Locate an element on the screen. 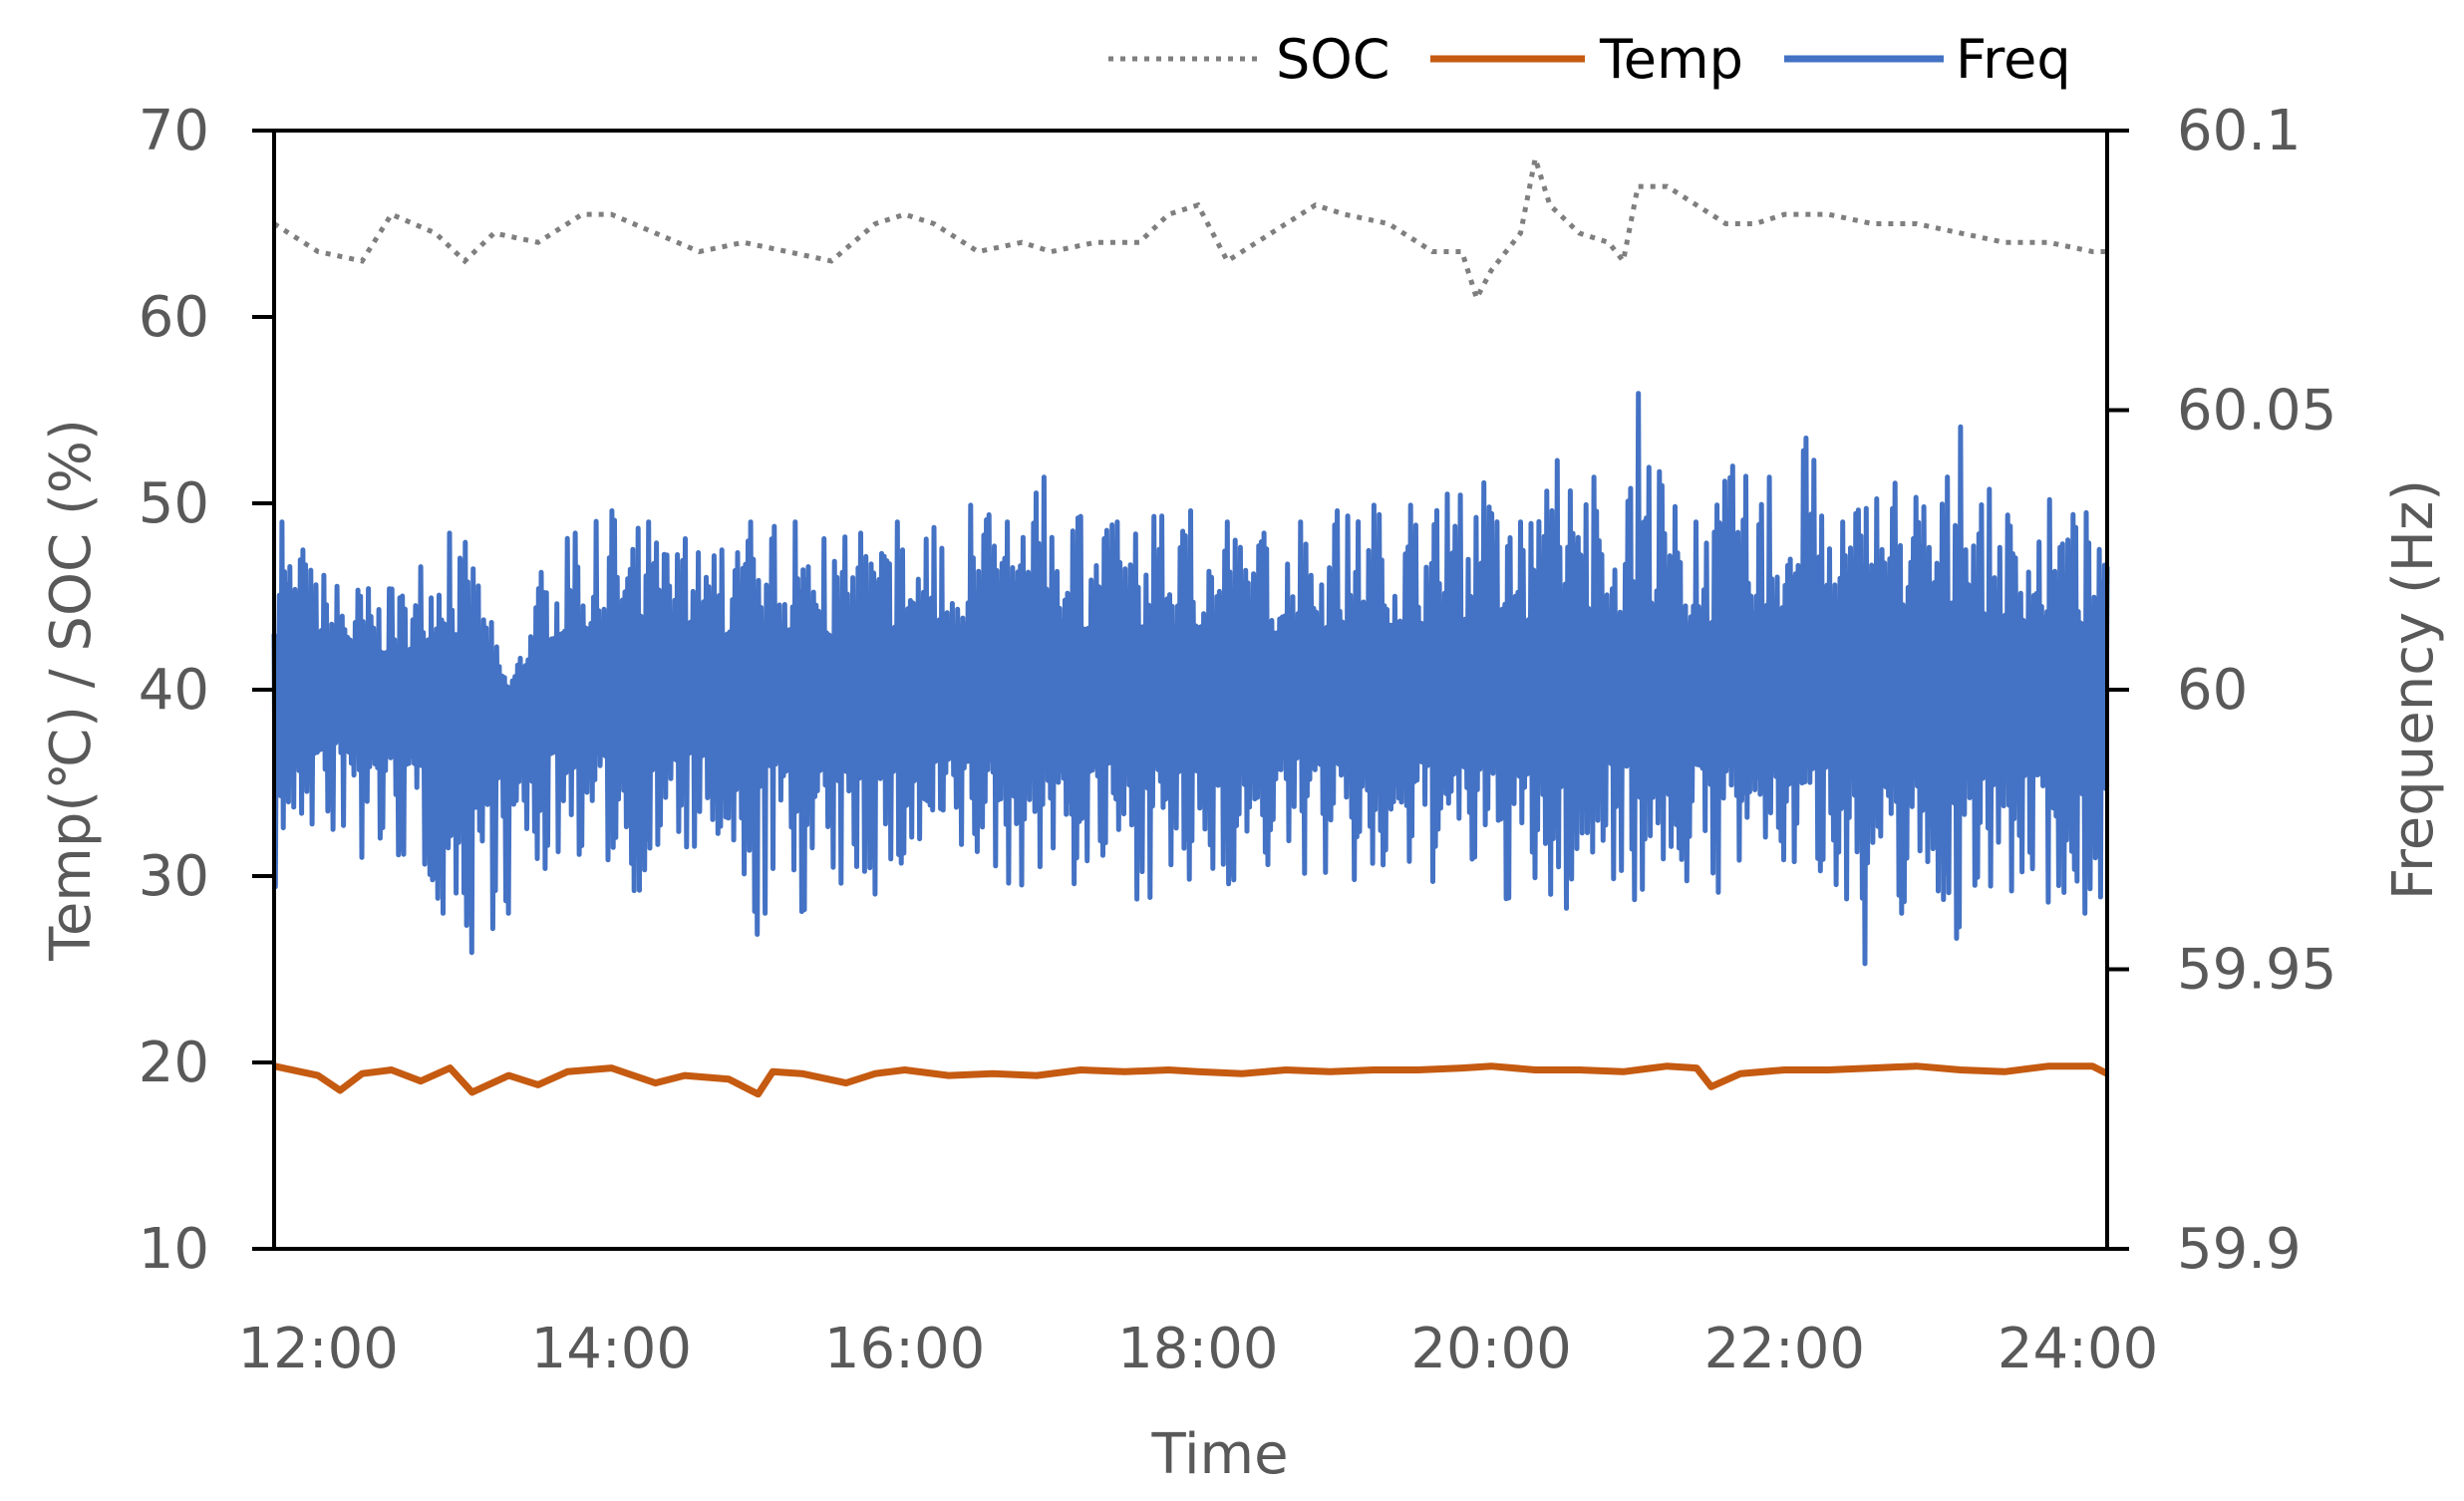 This screenshot has width=2464, height=1501. right-axis-title: Frequency (Hz) is located at coordinates (2413, 689).